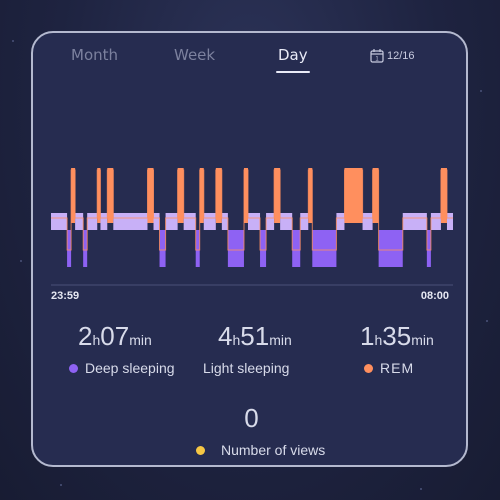 This screenshot has height=500, width=500. I want to click on rem-duration: 1h35min, so click(397, 336).